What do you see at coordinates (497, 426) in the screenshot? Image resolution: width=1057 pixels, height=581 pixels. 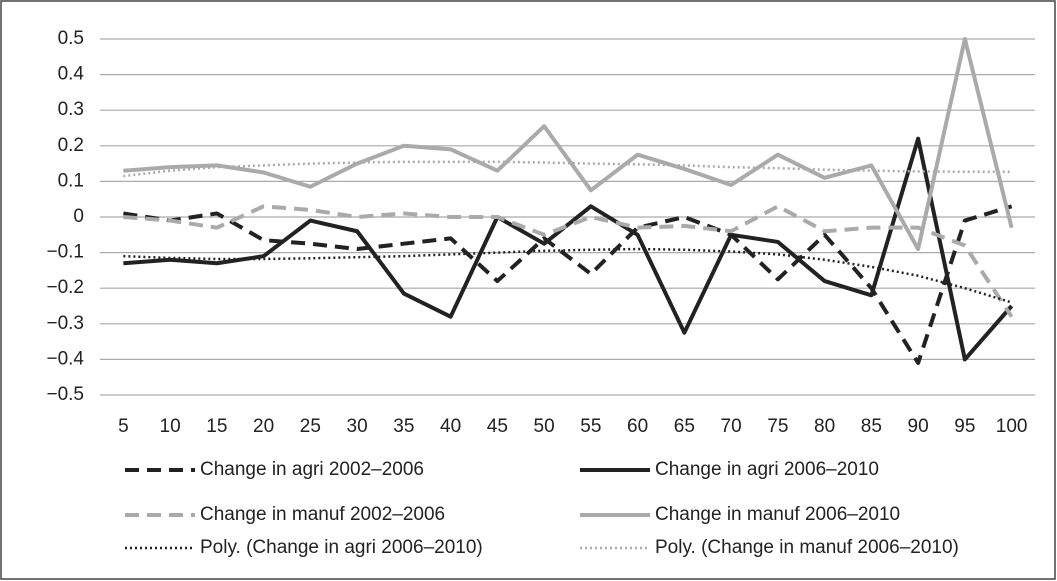 I see `x-tick-label: 45` at bounding box center [497, 426].